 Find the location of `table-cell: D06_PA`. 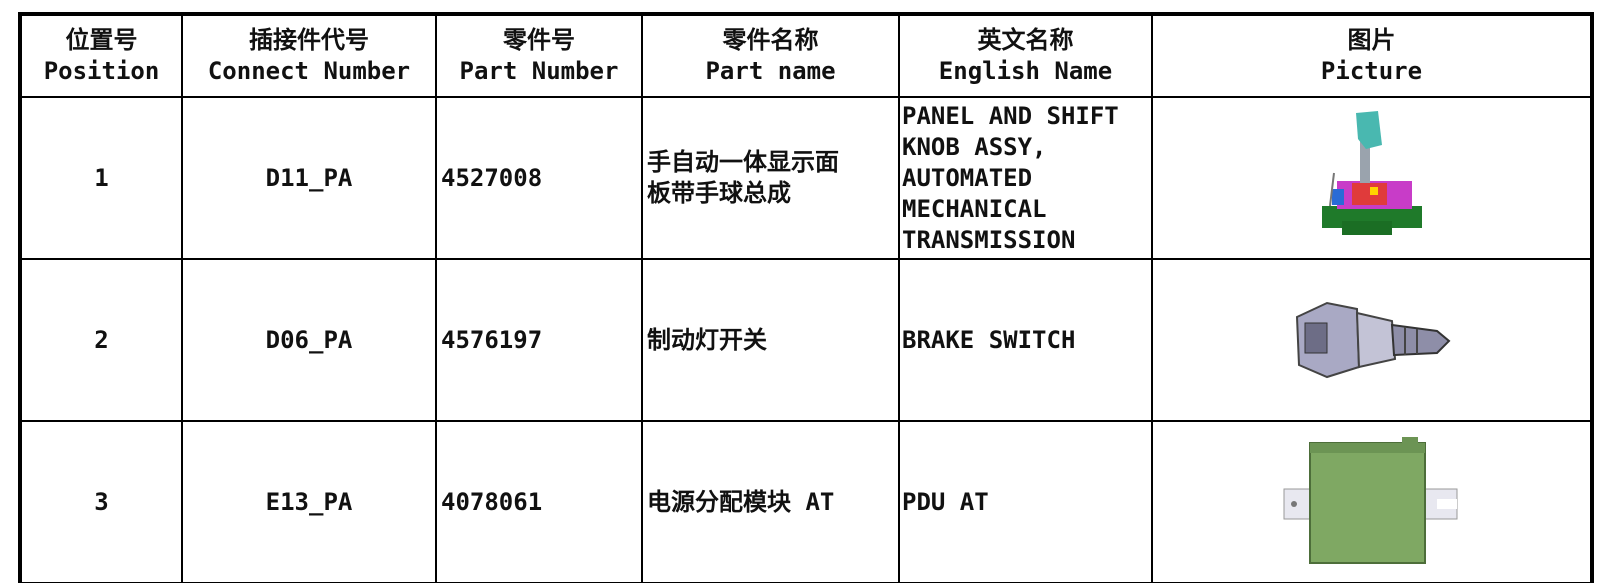

table-cell: D06_PA is located at coordinates (309, 340).